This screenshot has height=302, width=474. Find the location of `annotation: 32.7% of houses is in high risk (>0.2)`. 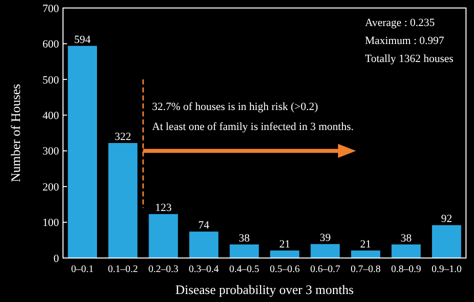

annotation: 32.7% of houses is in high risk (>0.2) is located at coordinates (235, 107).